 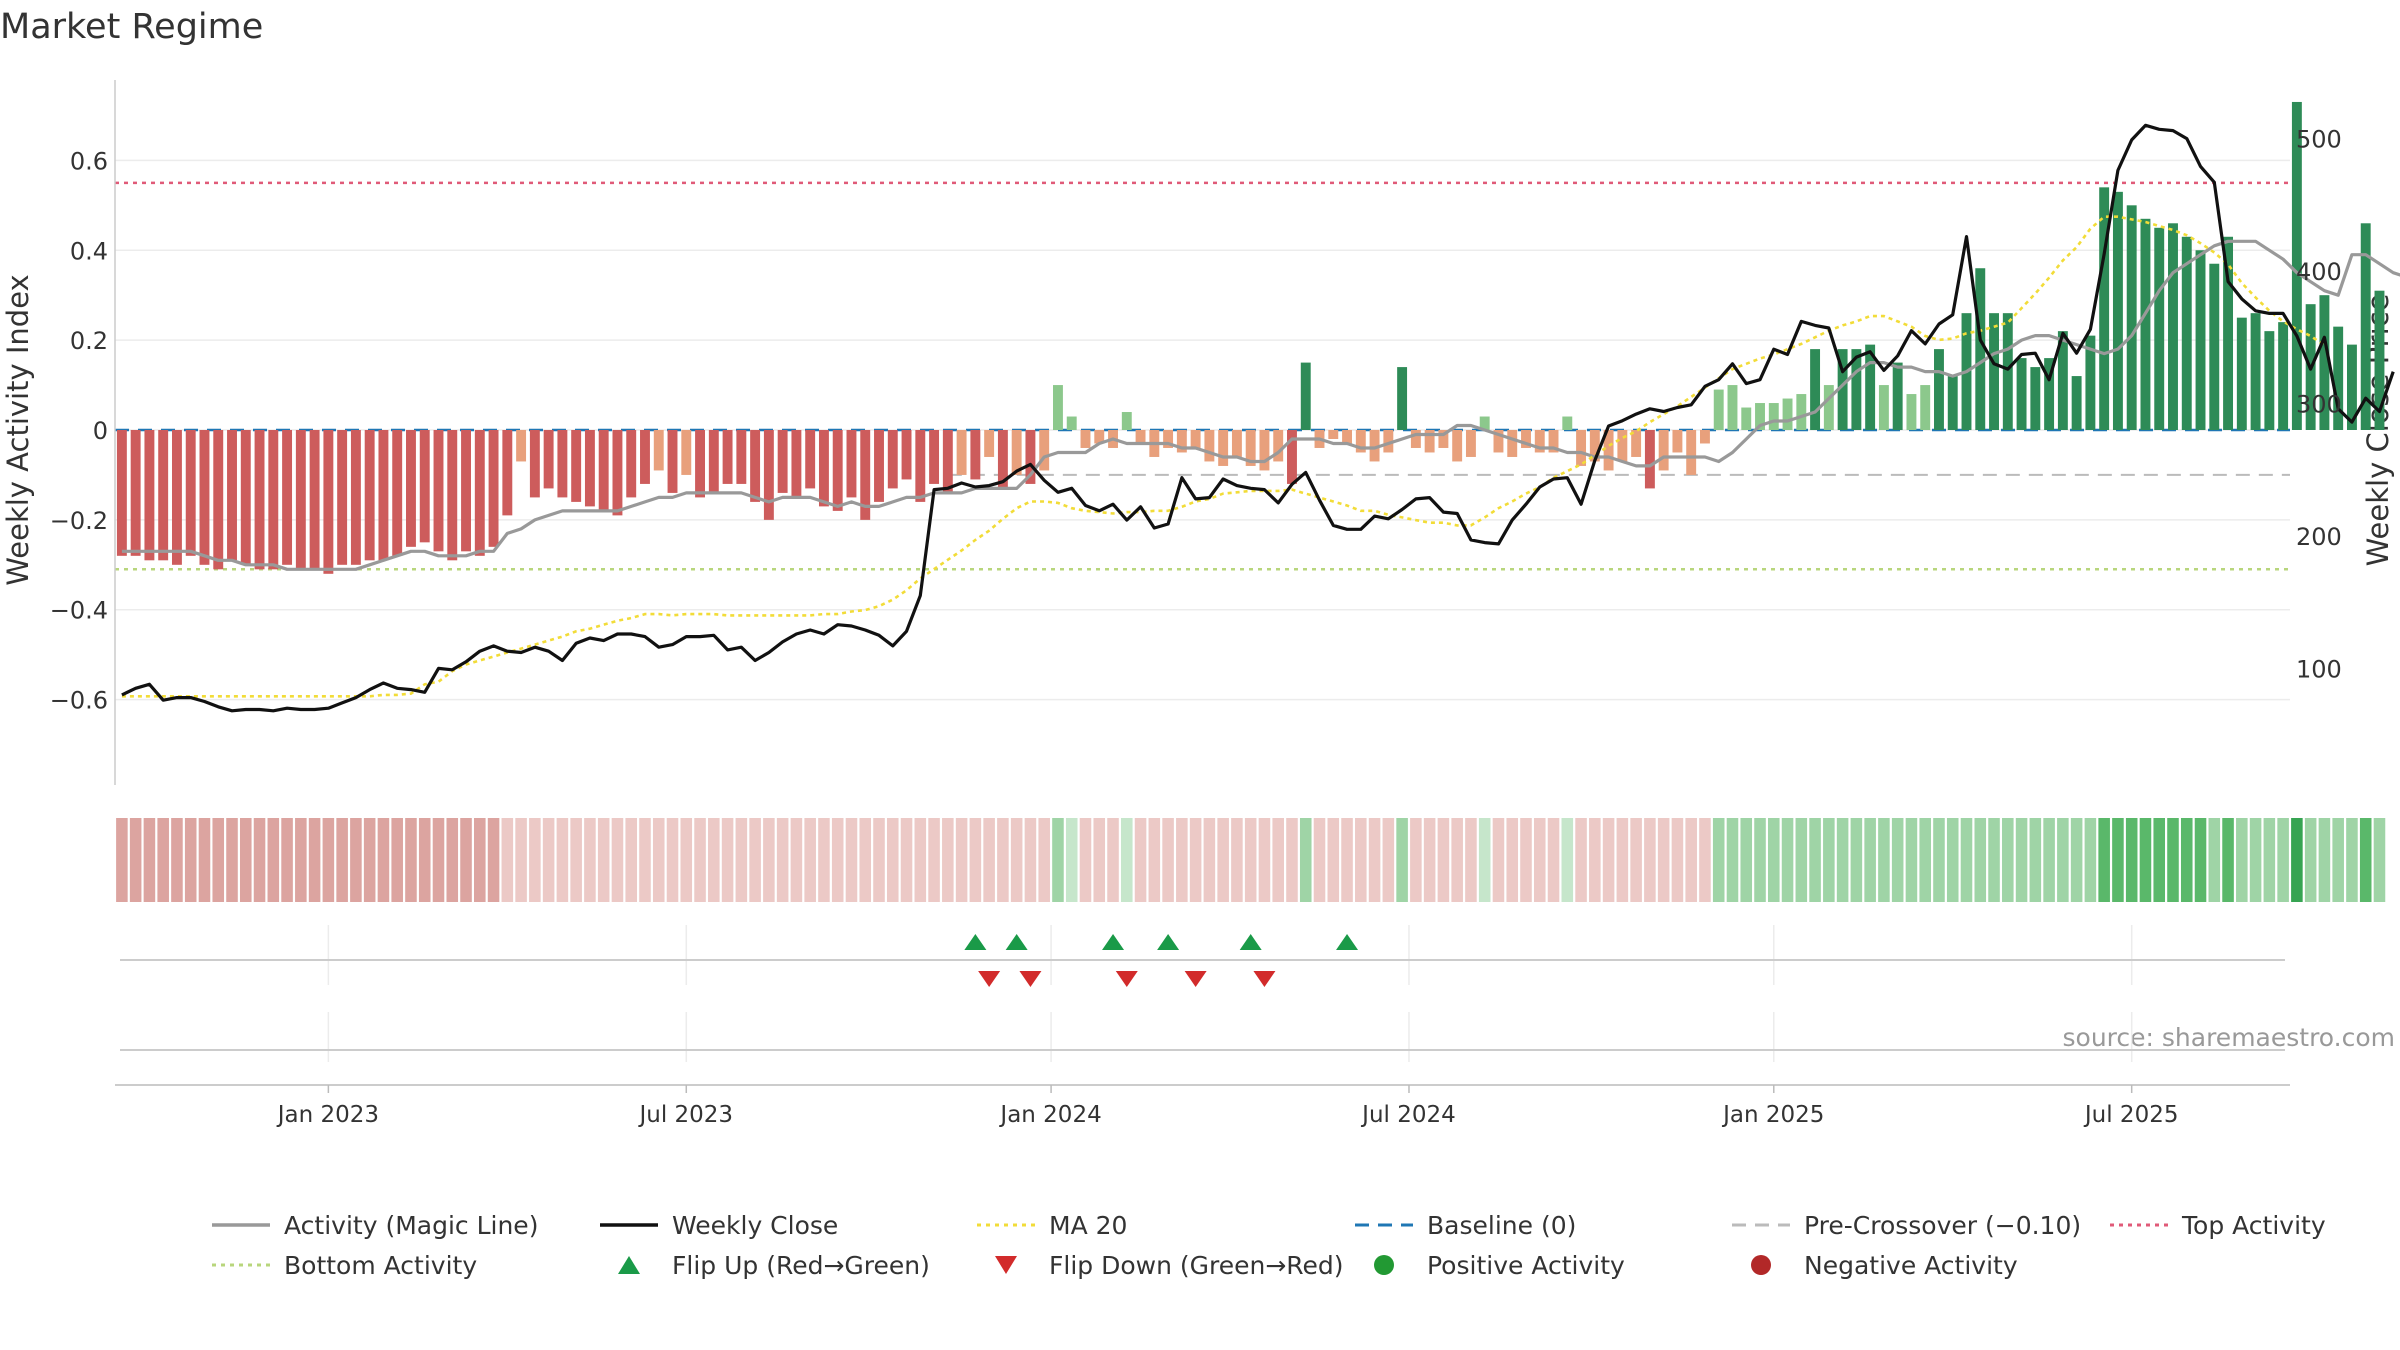 What do you see at coordinates (1251, 860) in the screenshot?
I see `regime-strip` at bounding box center [1251, 860].